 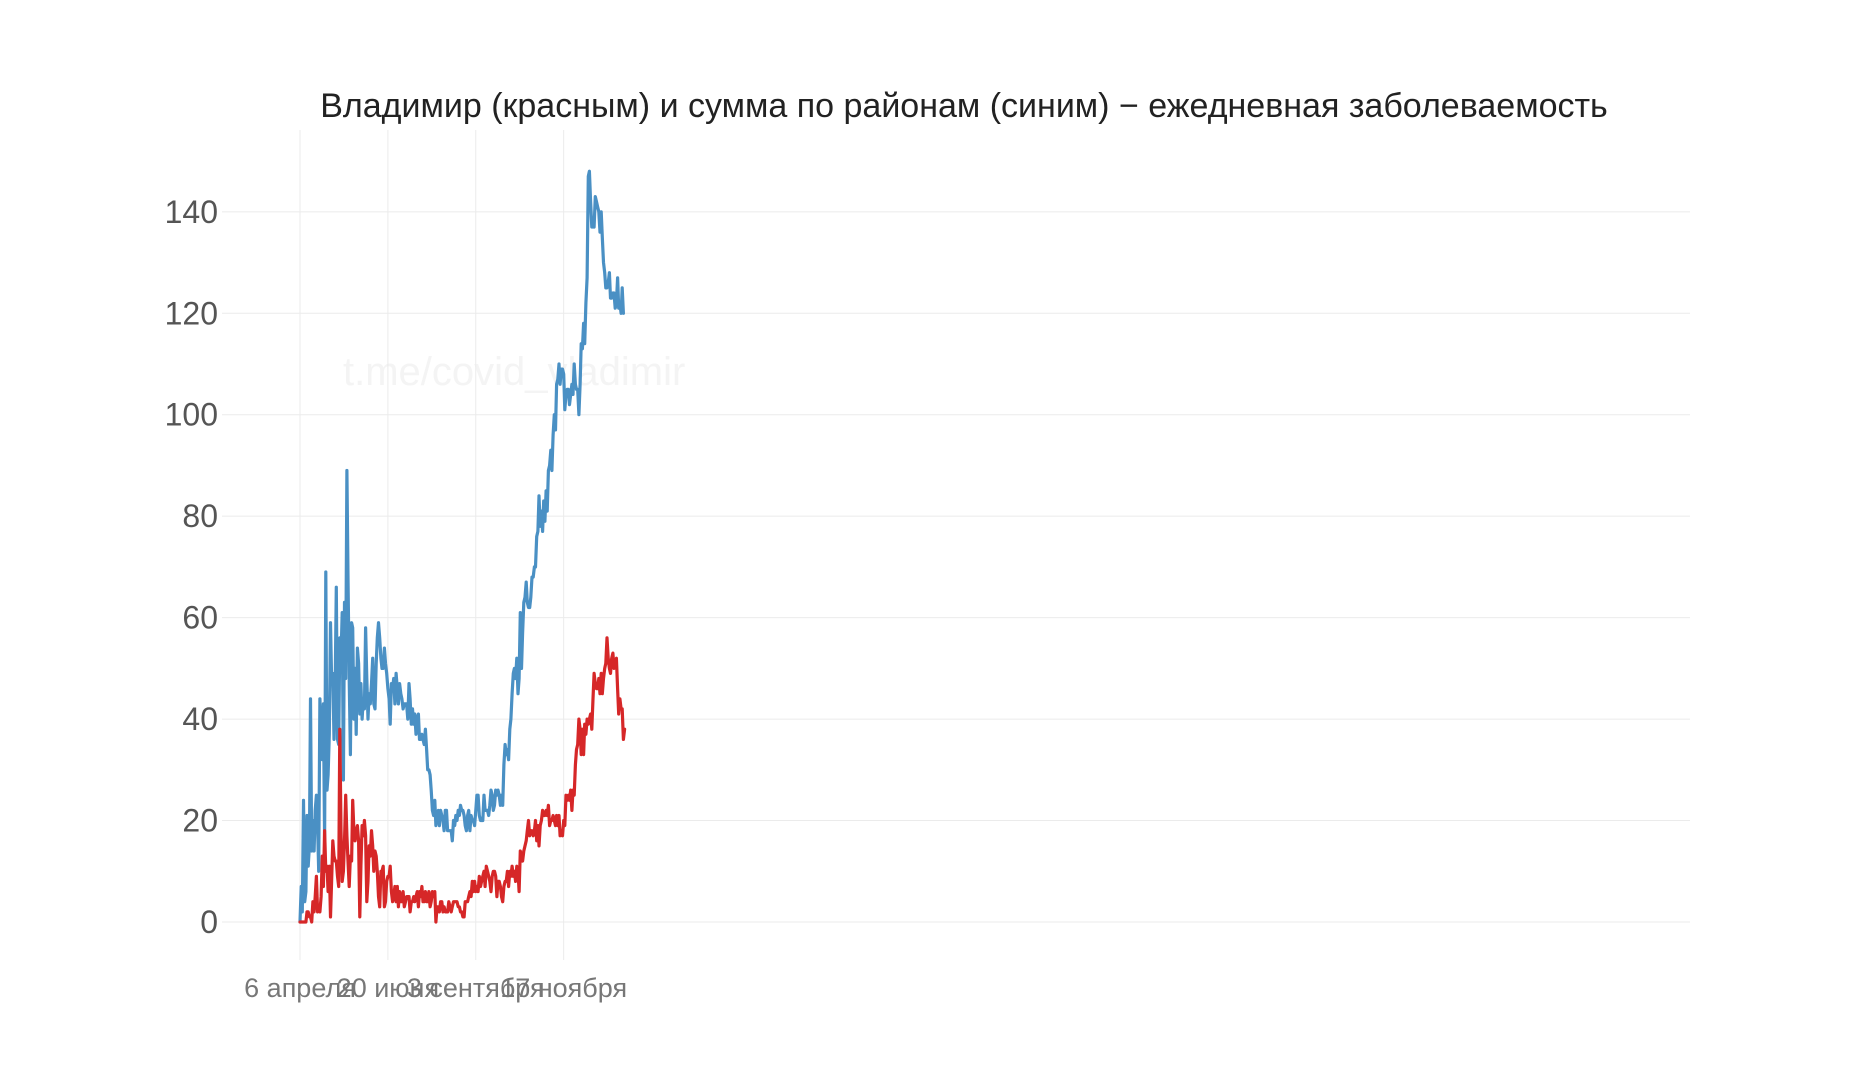 What do you see at coordinates (191, 415) in the screenshot?
I see `y-tick-label-100: 100` at bounding box center [191, 415].